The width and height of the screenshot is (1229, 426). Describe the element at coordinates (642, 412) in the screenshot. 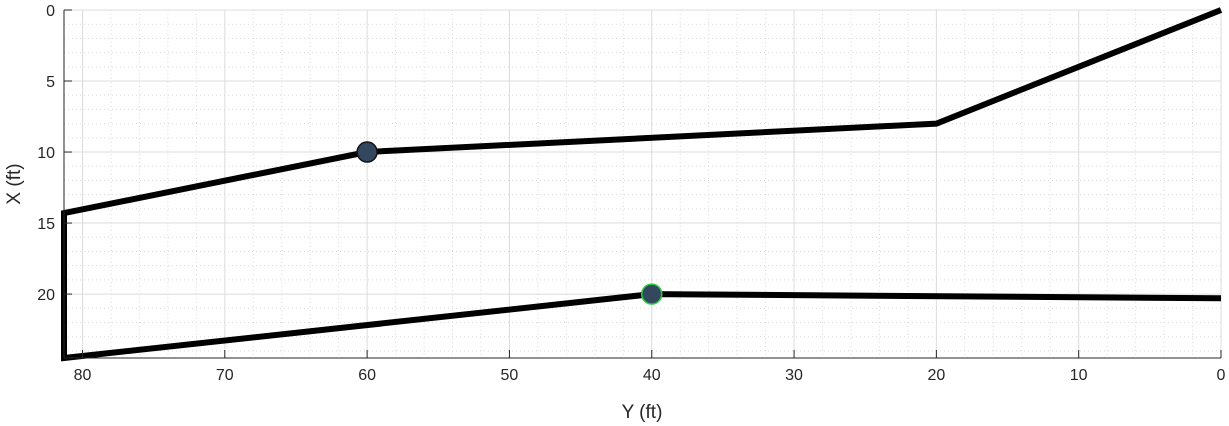

I see `x-axis-label: Y (ft)` at that location.